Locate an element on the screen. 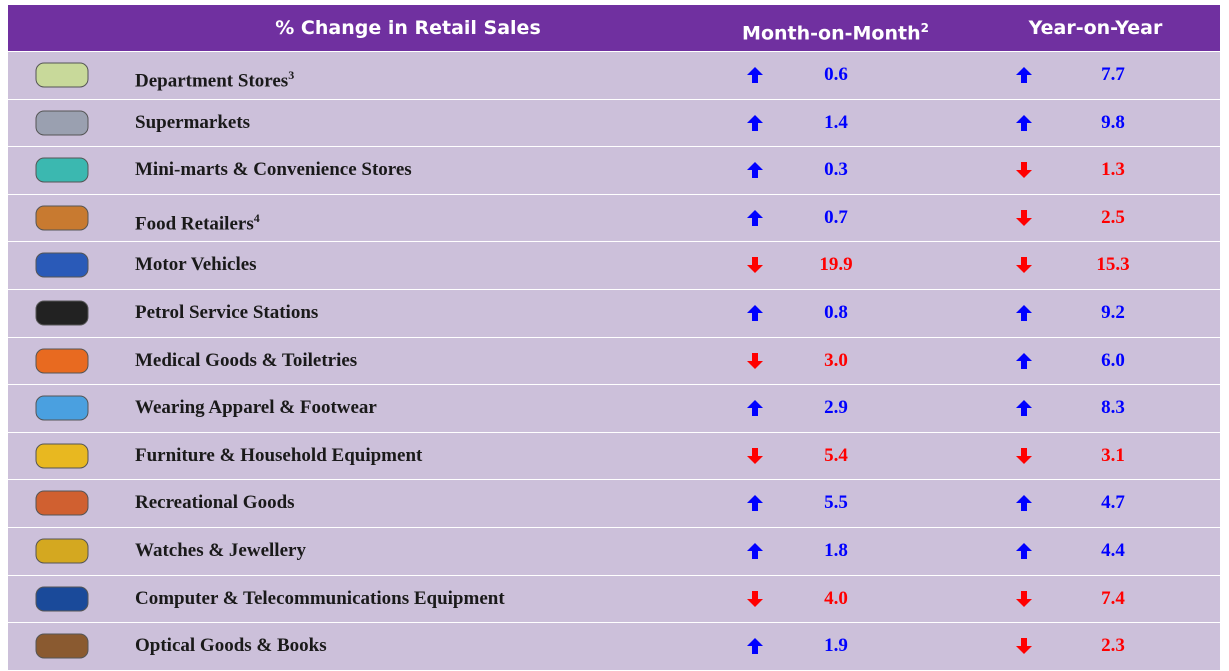  category-name-text: Wearing Apparel & Footwear is located at coordinates (256, 408).